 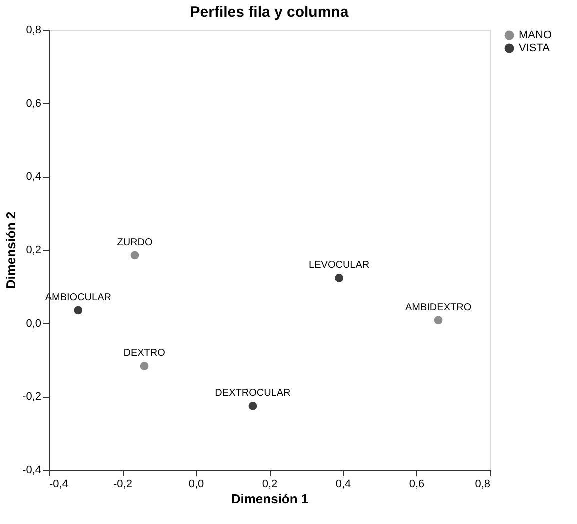 What do you see at coordinates (32, 470) in the screenshot?
I see `y-tick-label: -0,4` at bounding box center [32, 470].